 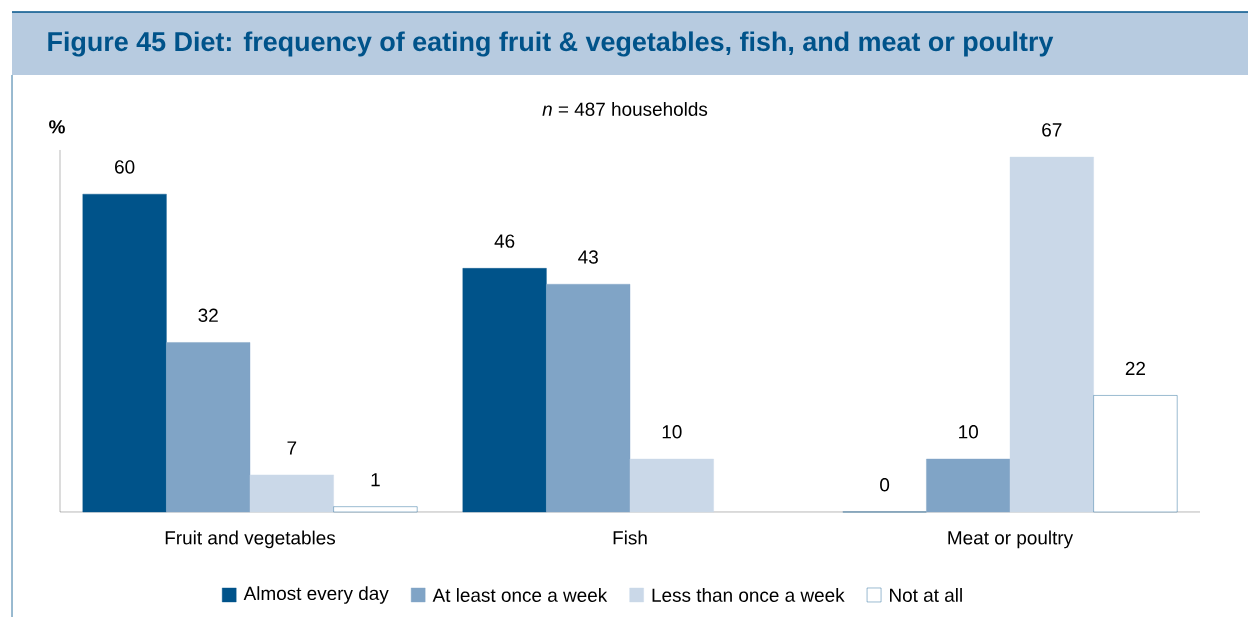 What do you see at coordinates (504, 241) in the screenshot?
I see `data-label: 46` at bounding box center [504, 241].